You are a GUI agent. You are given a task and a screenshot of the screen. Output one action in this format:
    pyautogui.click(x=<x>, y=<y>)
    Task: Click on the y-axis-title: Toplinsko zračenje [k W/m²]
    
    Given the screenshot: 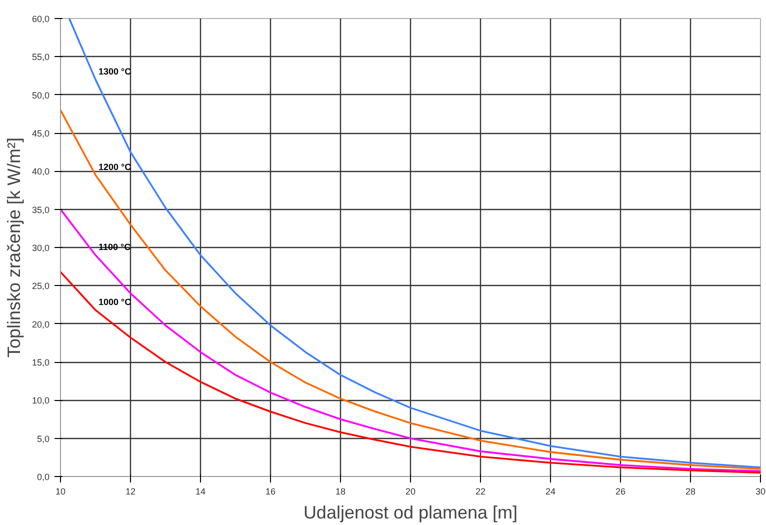 What is the action you would take?
    pyautogui.click(x=14, y=247)
    